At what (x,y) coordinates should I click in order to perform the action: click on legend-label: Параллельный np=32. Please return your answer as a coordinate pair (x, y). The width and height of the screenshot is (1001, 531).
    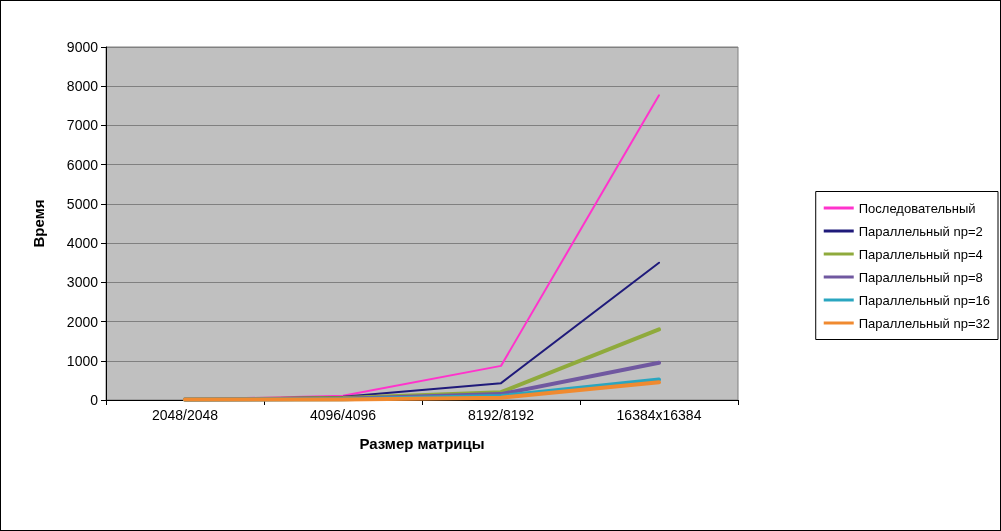
    Looking at the image, I should click on (924, 323).